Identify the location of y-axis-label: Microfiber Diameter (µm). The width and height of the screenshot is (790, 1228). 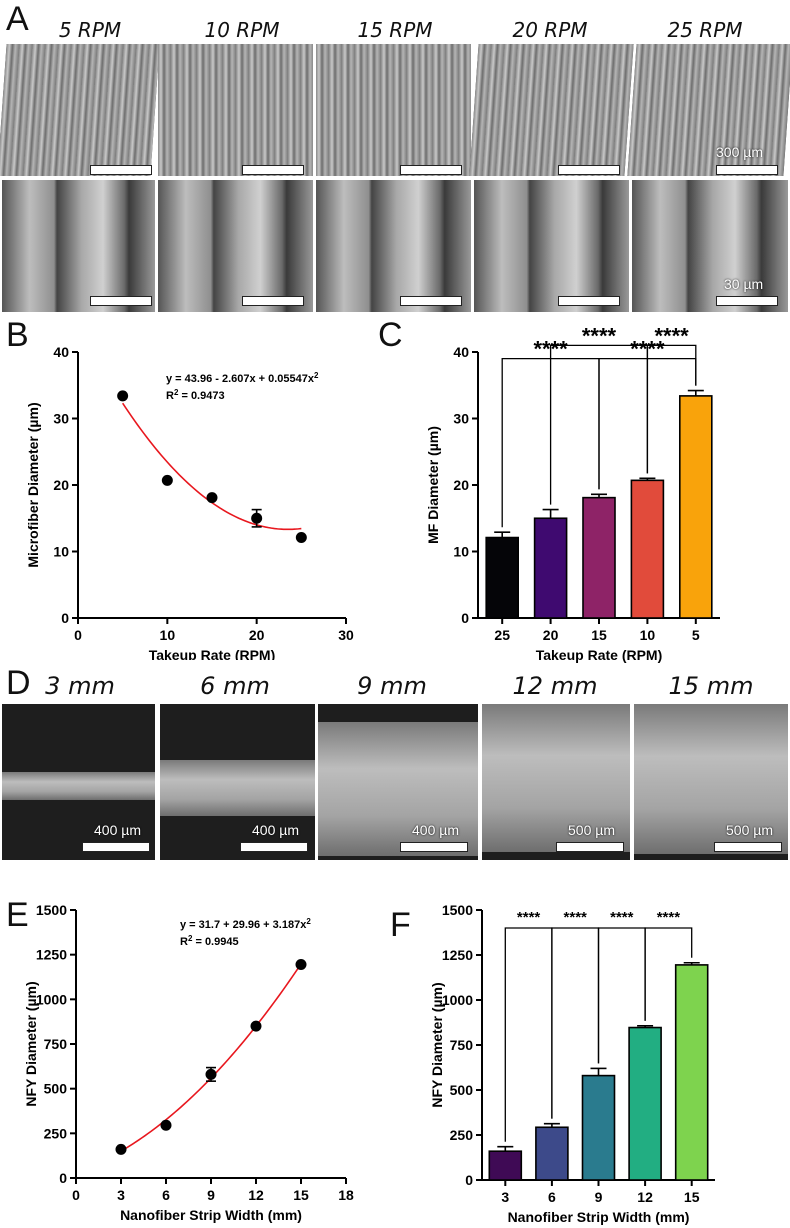
(33, 484).